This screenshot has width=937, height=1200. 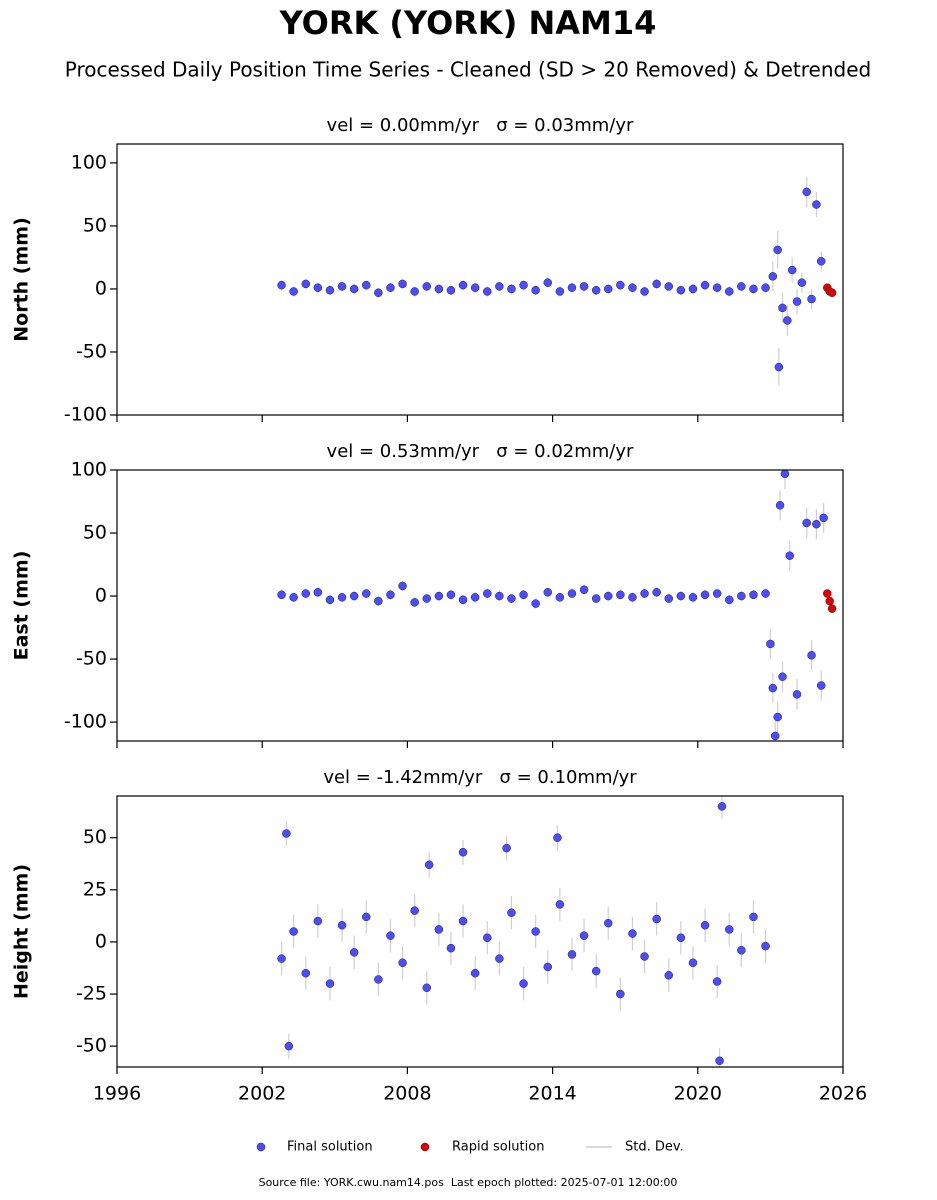 What do you see at coordinates (22, 279) in the screenshot?
I see `y-axis-label: North (mm)` at bounding box center [22, 279].